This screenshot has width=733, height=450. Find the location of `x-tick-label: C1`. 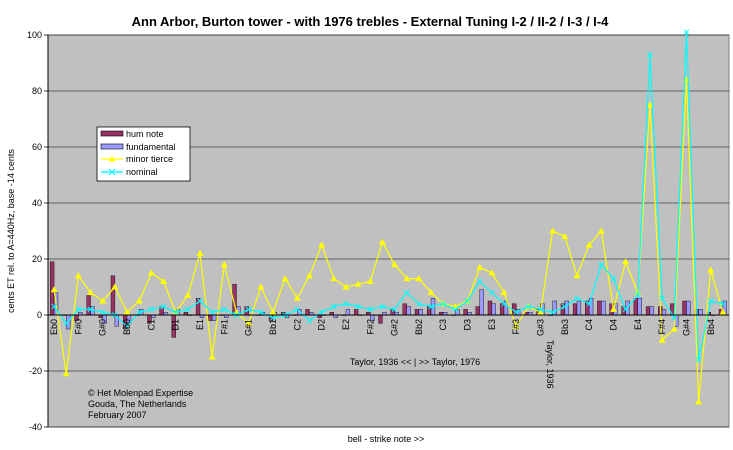

x-tick-label: C1 is located at coordinates (151, 325).